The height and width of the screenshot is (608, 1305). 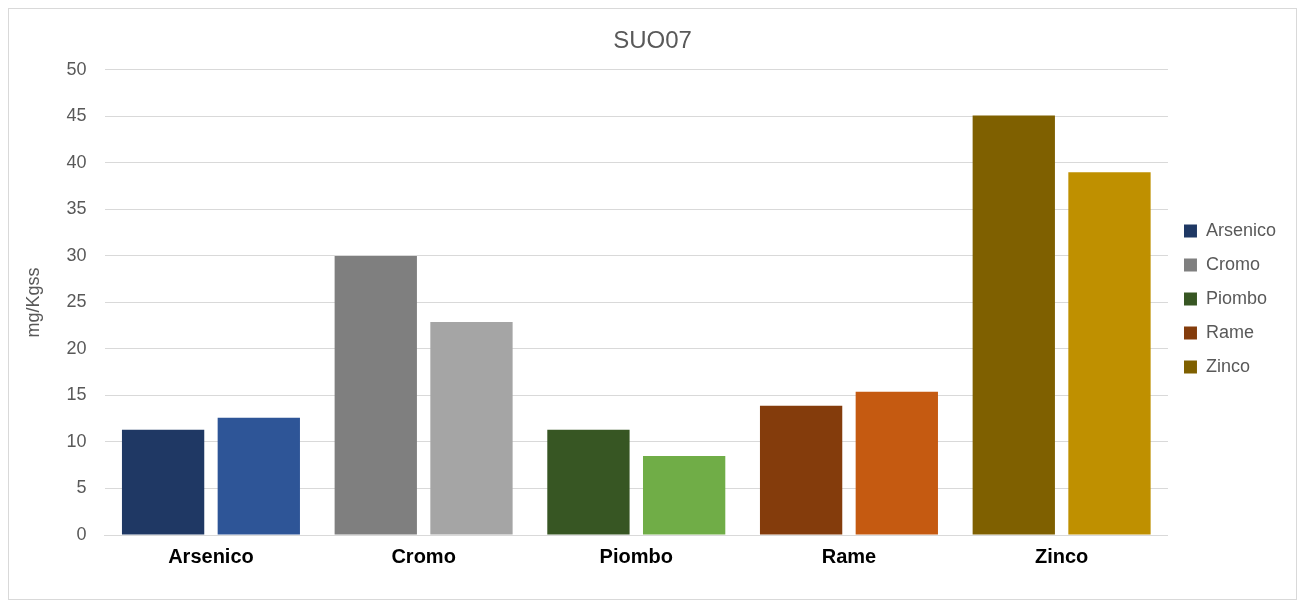 I want to click on y-tick-label: 0, so click(x=81, y=533).